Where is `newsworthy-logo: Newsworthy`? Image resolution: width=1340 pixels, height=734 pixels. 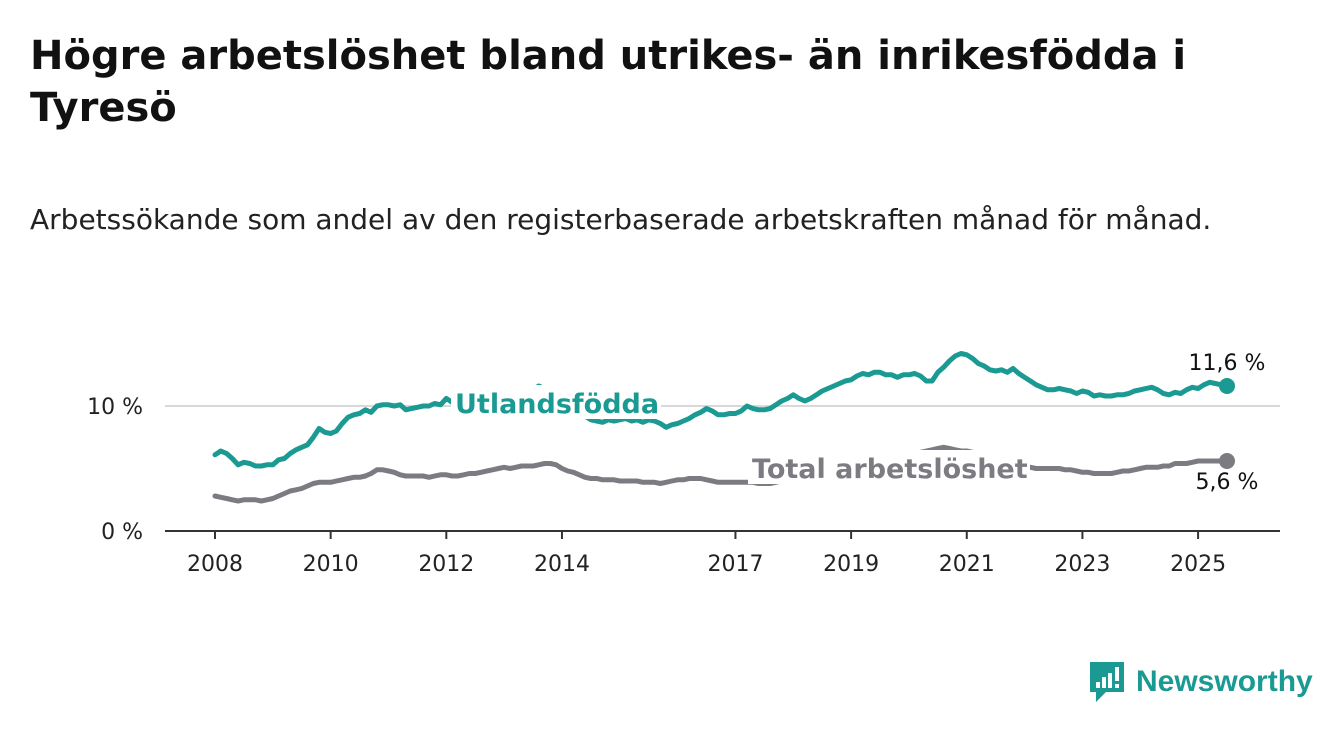 newsworthy-logo: Newsworthy is located at coordinates (1200, 682).